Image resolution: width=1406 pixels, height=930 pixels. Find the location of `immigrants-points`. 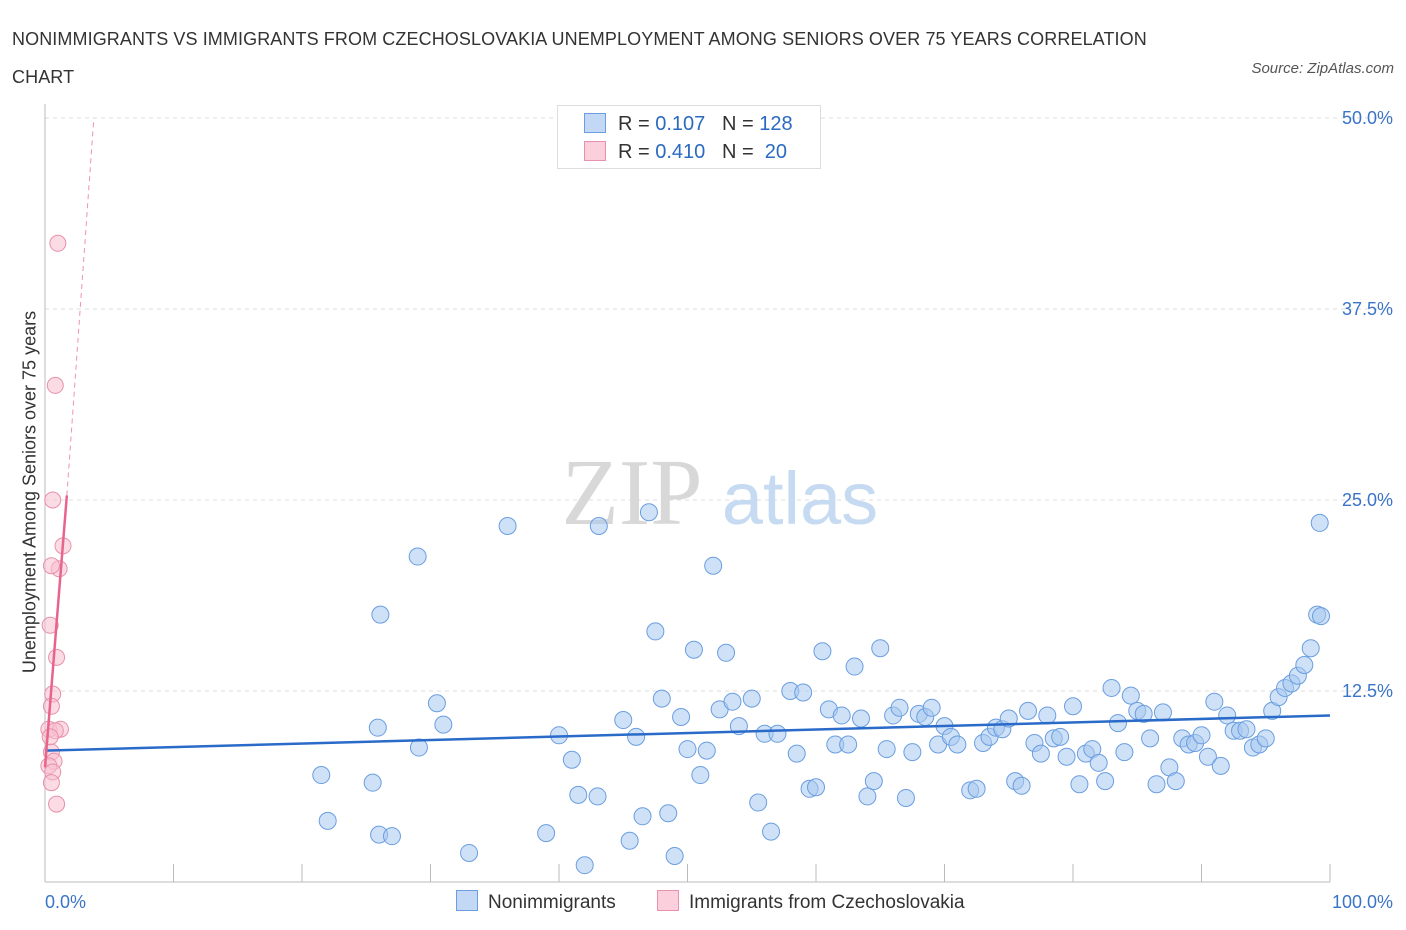

immigrants-points is located at coordinates (56, 523).